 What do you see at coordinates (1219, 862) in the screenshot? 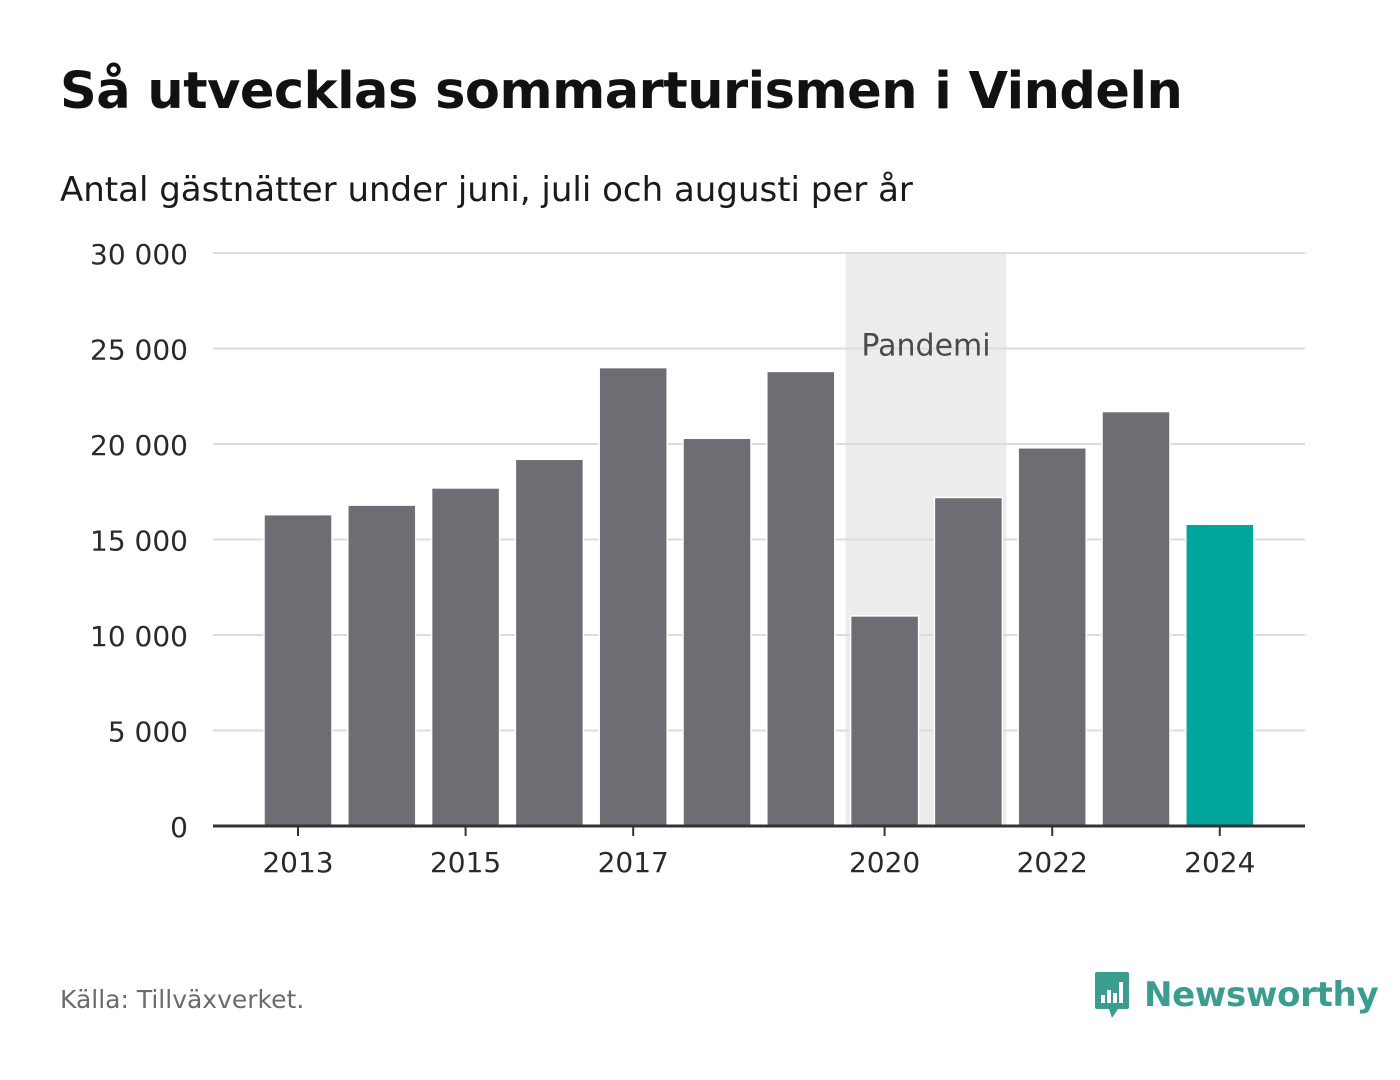
I see `x-tick-label: 2024` at bounding box center [1219, 862].